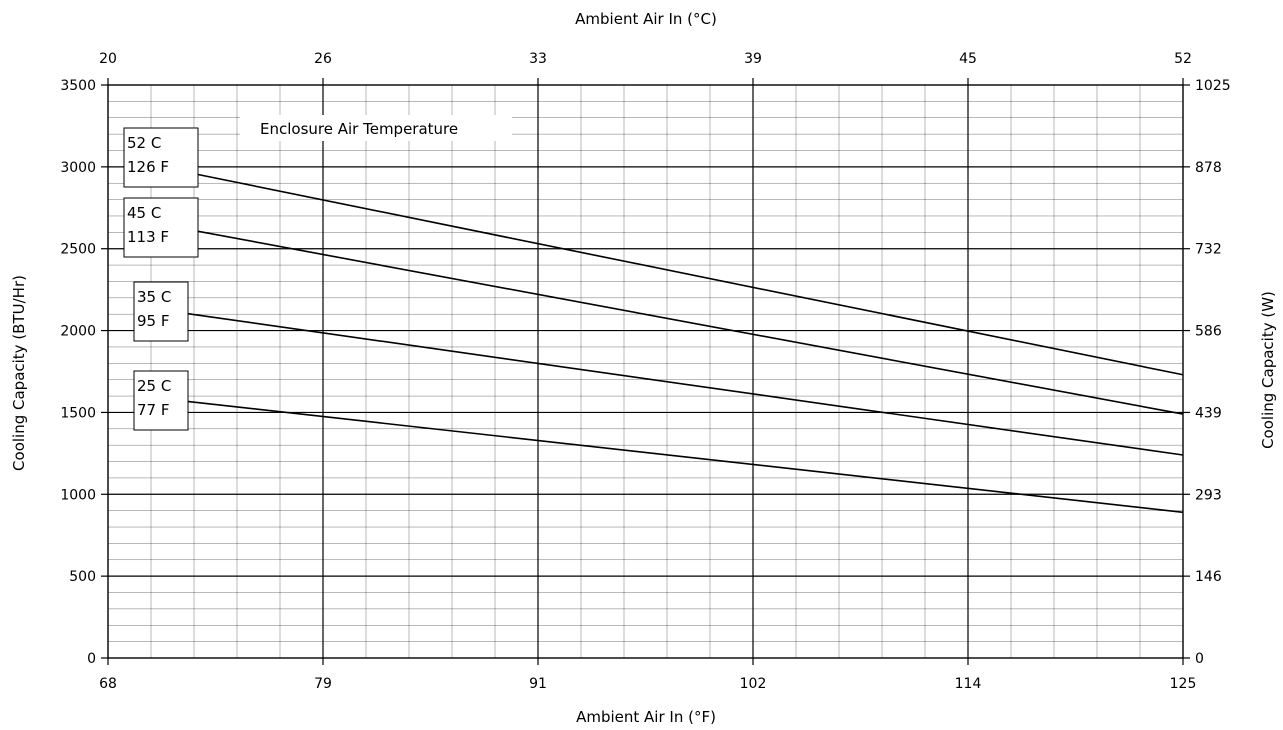 The height and width of the screenshot is (730, 1283). Describe the element at coordinates (753, 59) in the screenshot. I see `x-top-tick-label: 39` at that location.